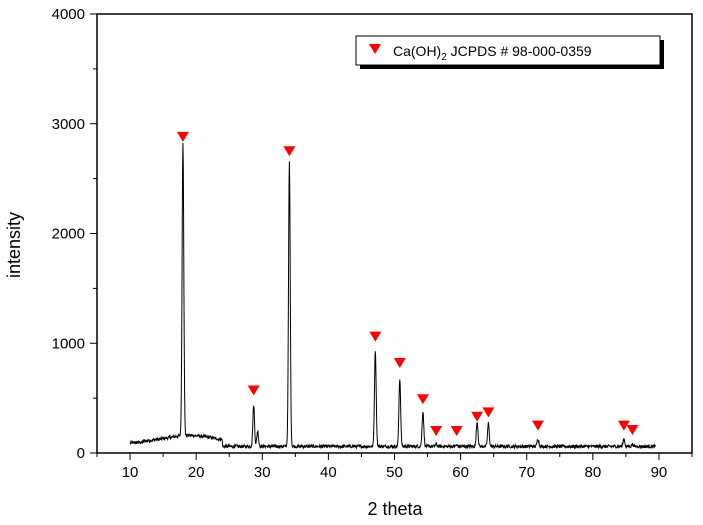 Image resolution: width=703 pixels, height=525 pixels. Describe the element at coordinates (444, 57) in the screenshot. I see `legend-label-subscript: 2` at that location.